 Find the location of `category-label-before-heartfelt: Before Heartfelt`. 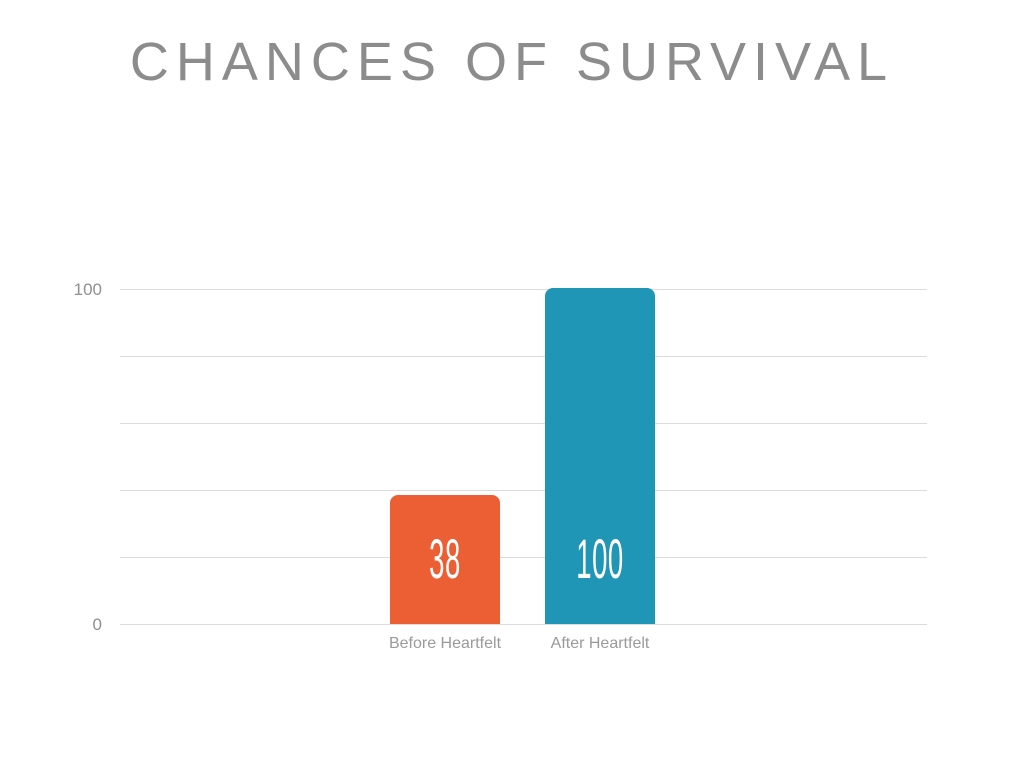

category-label-before-heartfelt: Before Heartfelt is located at coordinates (445, 643).